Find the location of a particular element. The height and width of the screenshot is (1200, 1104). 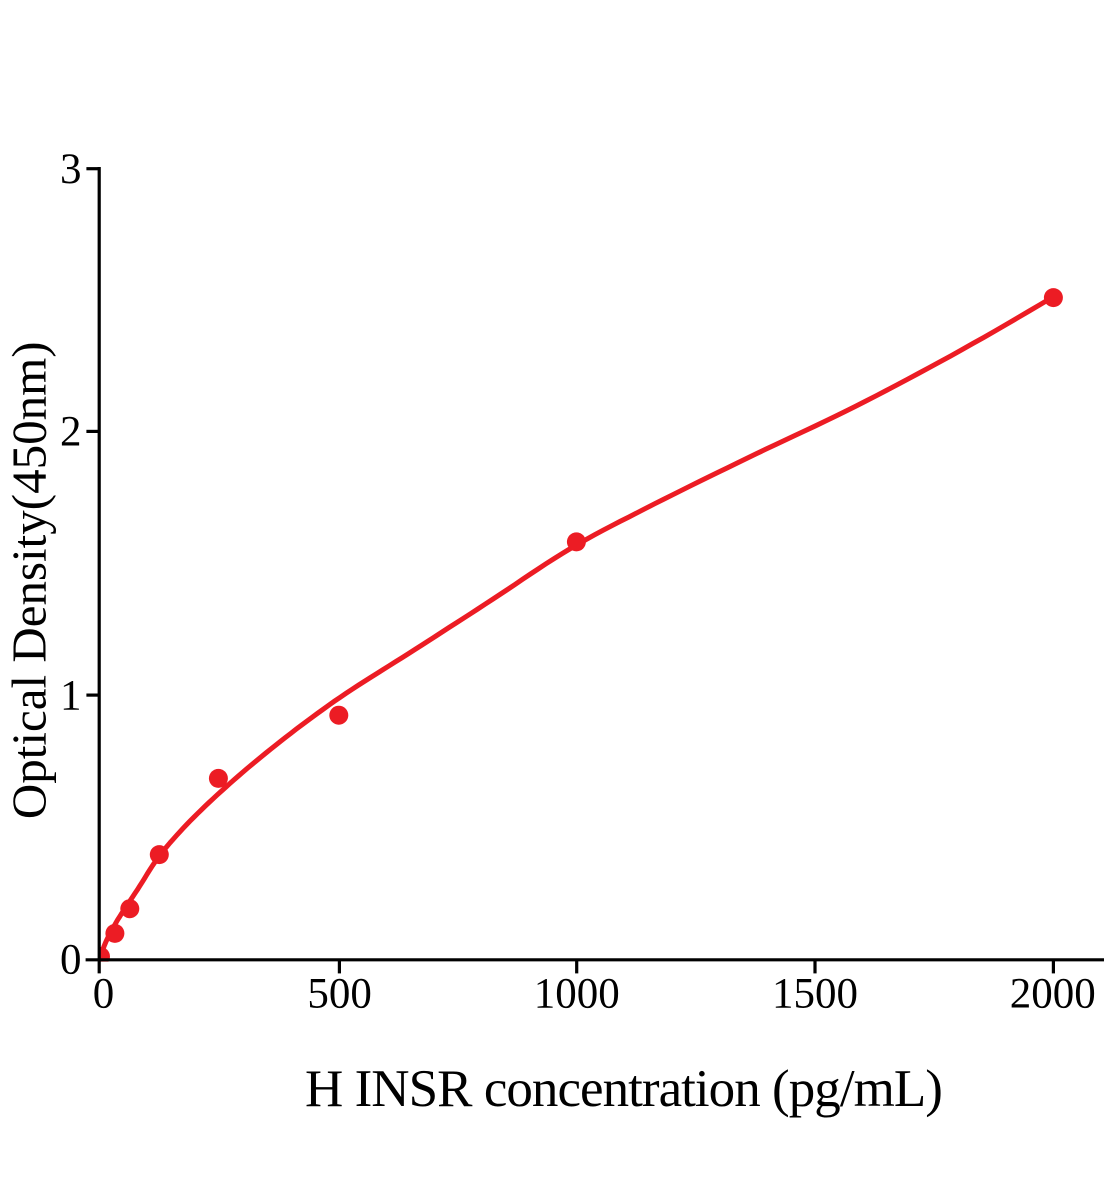

svg-text: 2 is located at coordinates (71, 432).